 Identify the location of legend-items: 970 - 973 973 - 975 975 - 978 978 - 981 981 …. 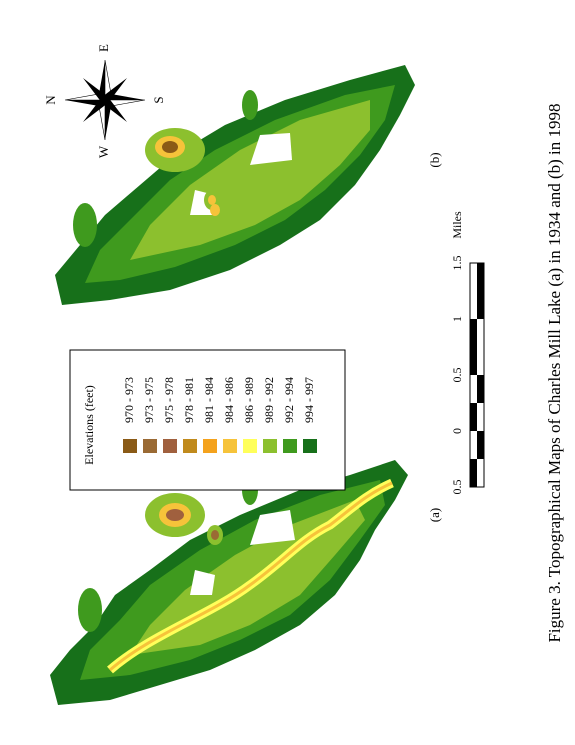
(219, 415).